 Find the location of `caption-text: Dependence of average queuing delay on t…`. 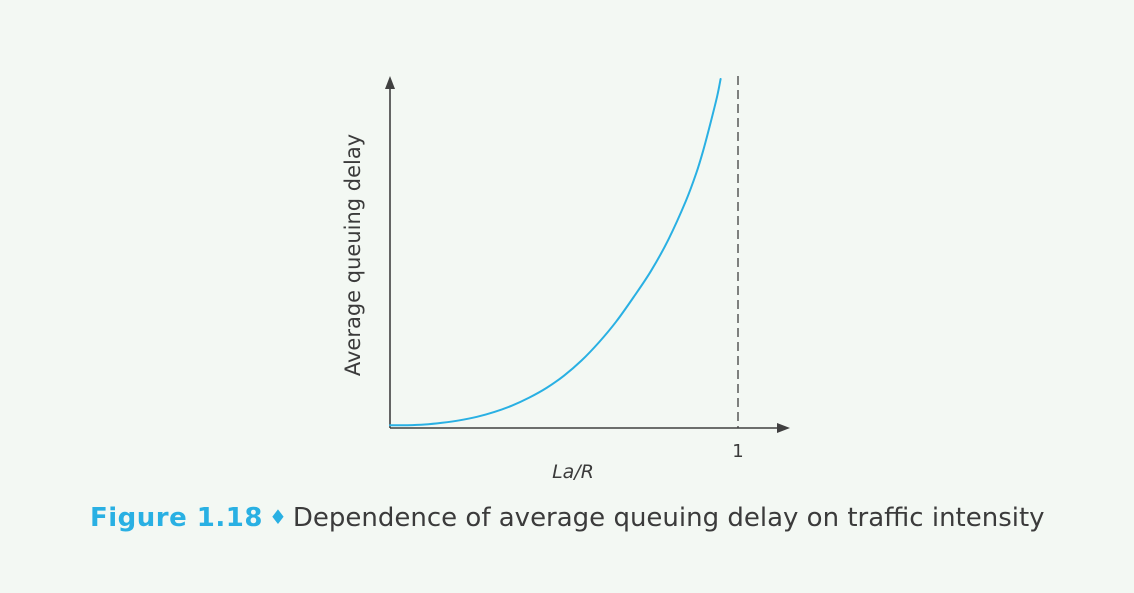

caption-text: Dependence of average queuing delay on t… is located at coordinates (668, 518).